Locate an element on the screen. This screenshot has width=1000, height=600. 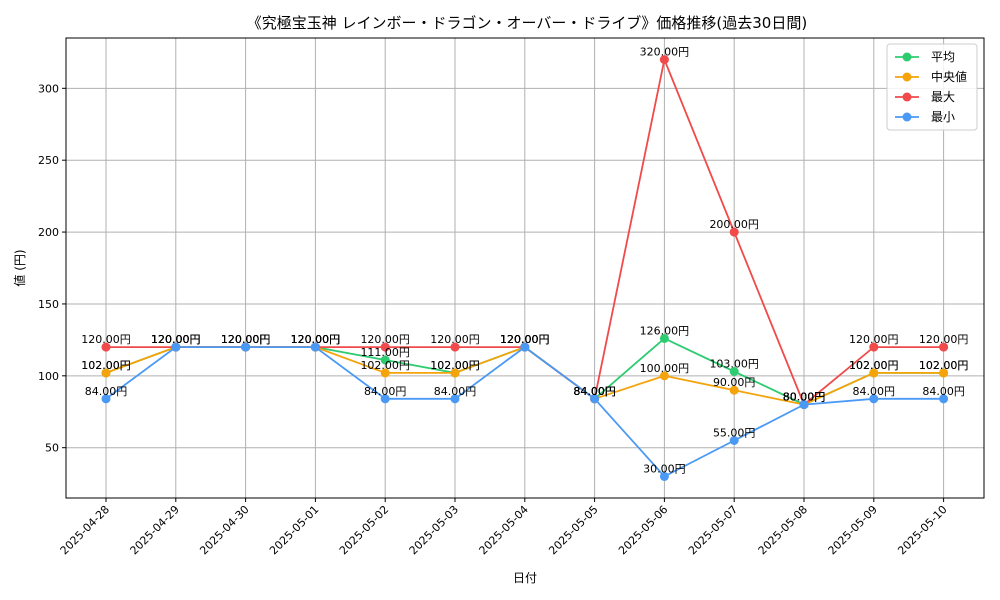
legend-entry: 中央値 is located at coordinates (949, 76).